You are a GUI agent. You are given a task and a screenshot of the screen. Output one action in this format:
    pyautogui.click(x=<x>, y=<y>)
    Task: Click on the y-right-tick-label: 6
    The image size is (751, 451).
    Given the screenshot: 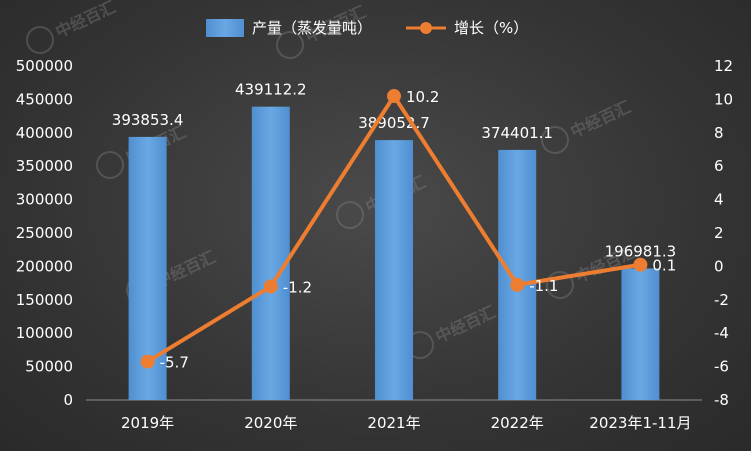 What is the action you would take?
    pyautogui.click(x=719, y=166)
    